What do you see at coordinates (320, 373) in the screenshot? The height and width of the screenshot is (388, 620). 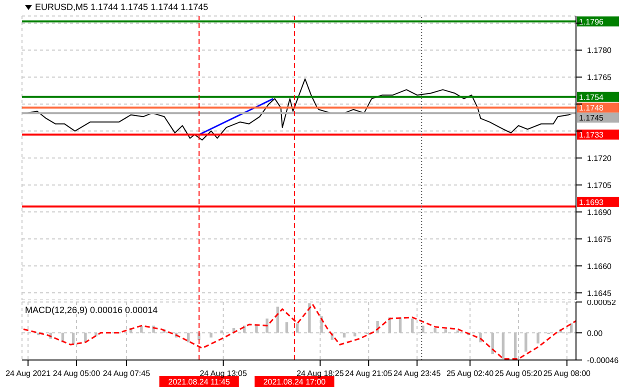 I see `x-tick-label: 24 Aug 18:25` at bounding box center [320, 373].